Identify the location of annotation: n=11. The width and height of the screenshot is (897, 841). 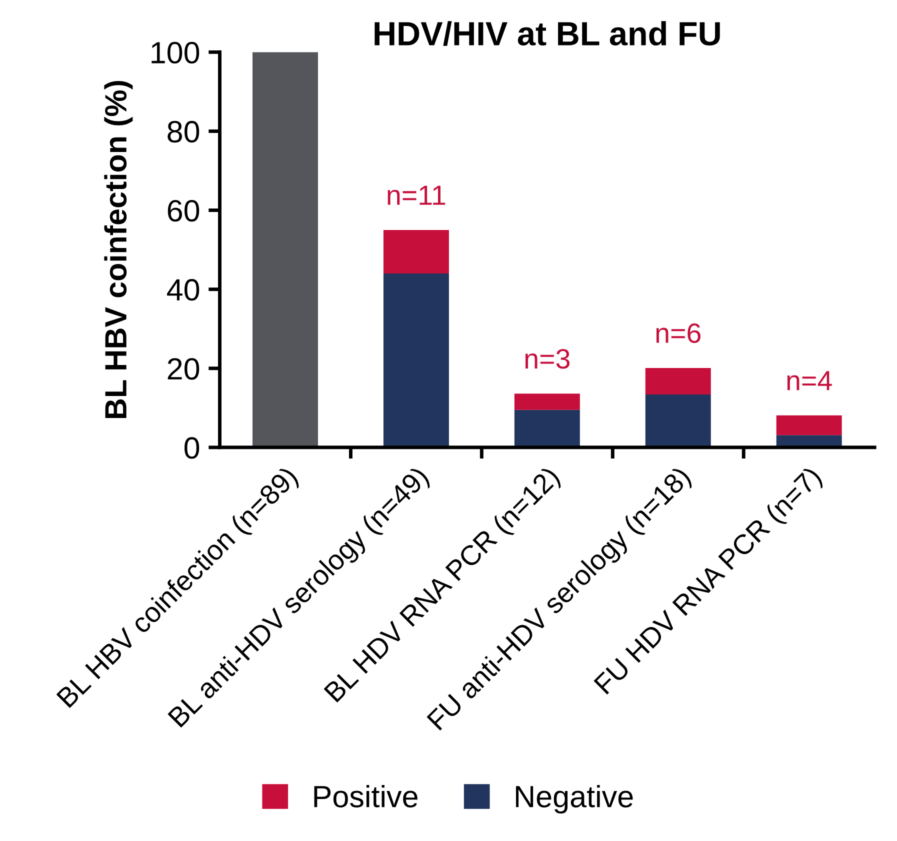
(417, 195).